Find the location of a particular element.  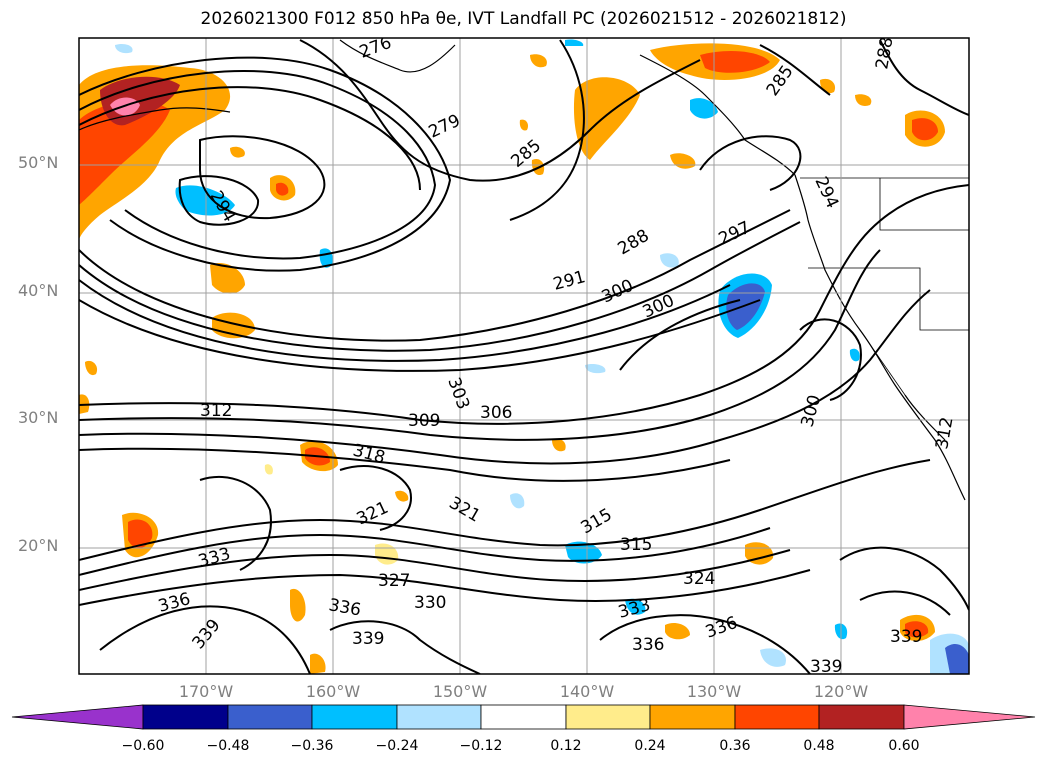

lon-label-160w: 160°W is located at coordinates (333, 691).